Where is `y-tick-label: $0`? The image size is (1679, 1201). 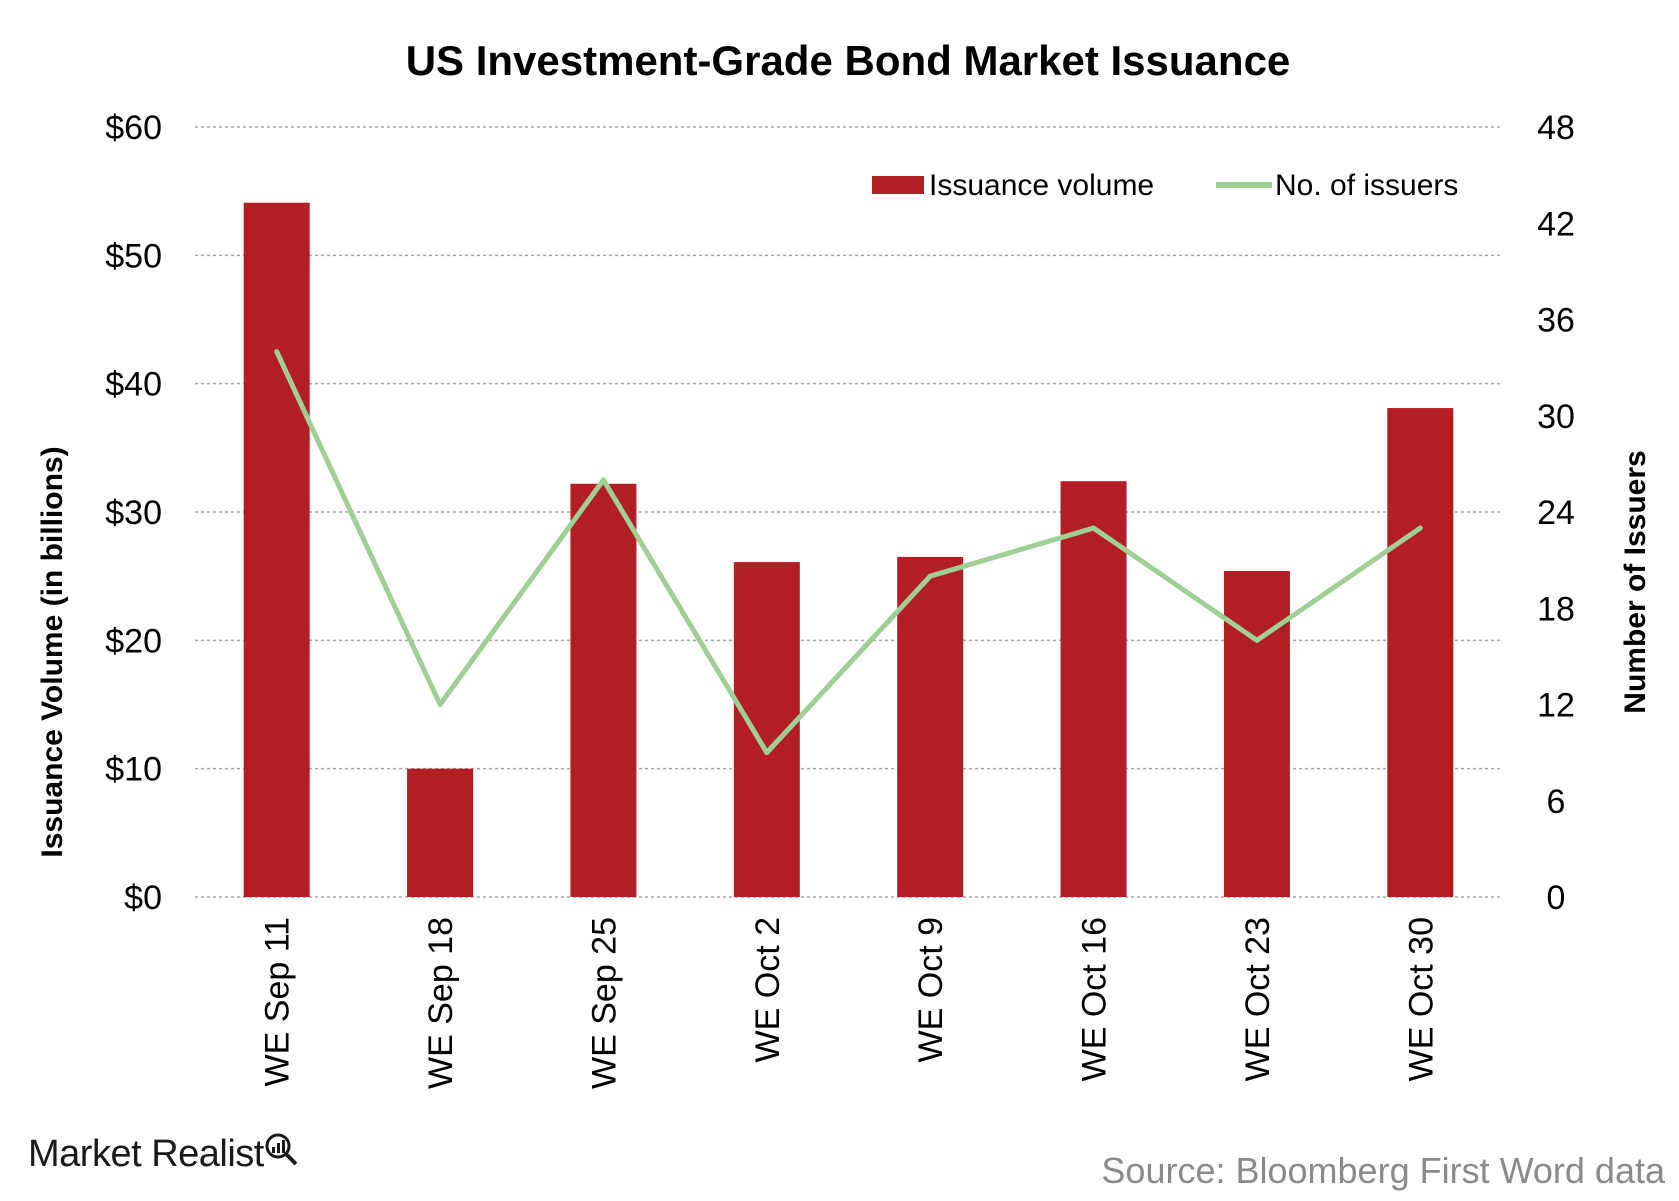 y-tick-label: $0 is located at coordinates (143, 898).